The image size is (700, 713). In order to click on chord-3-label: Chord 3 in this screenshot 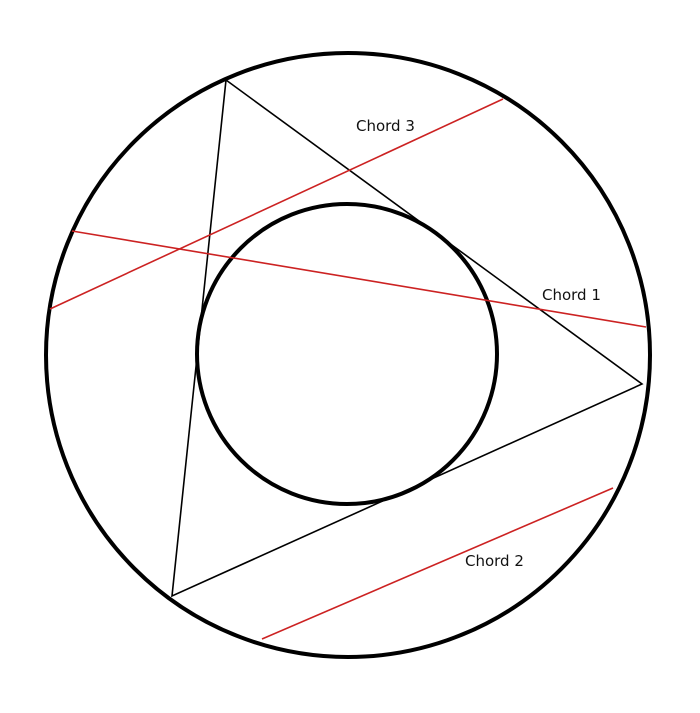, I will do `click(385, 126)`.